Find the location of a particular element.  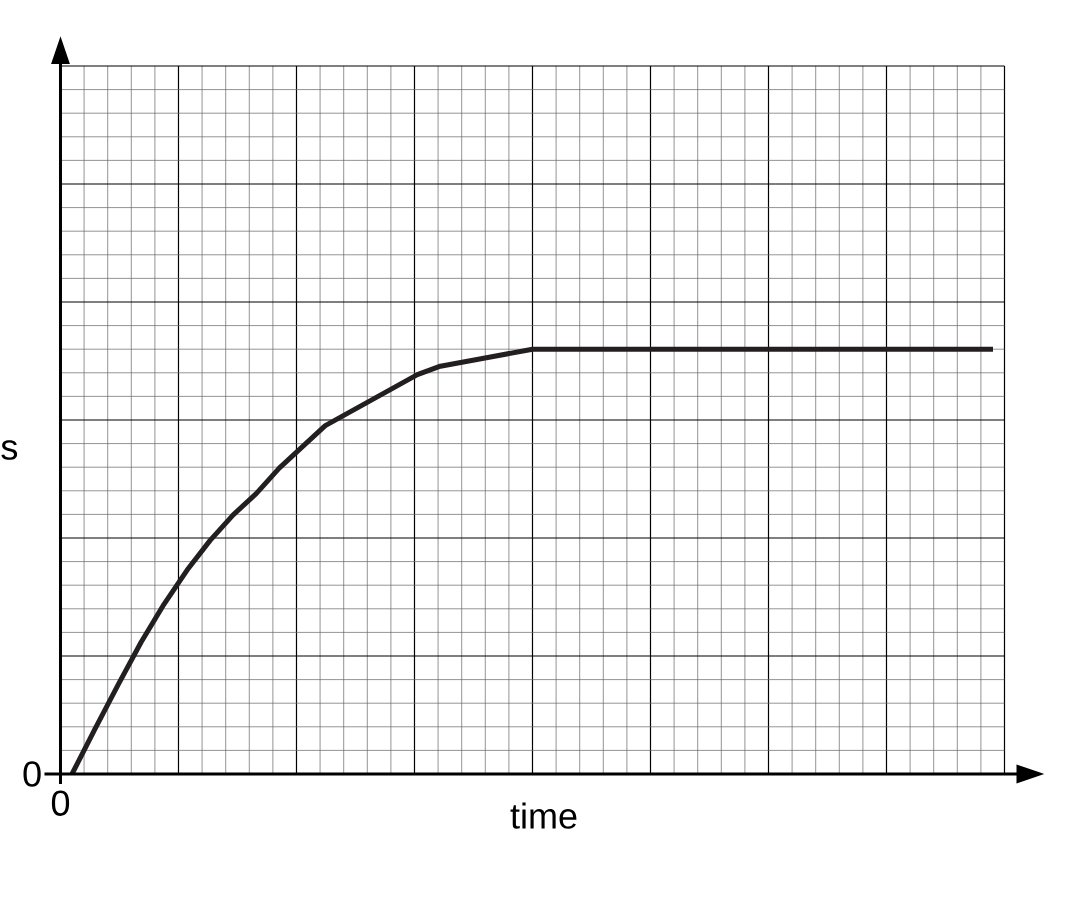

text: s is located at coordinates (9, 450).